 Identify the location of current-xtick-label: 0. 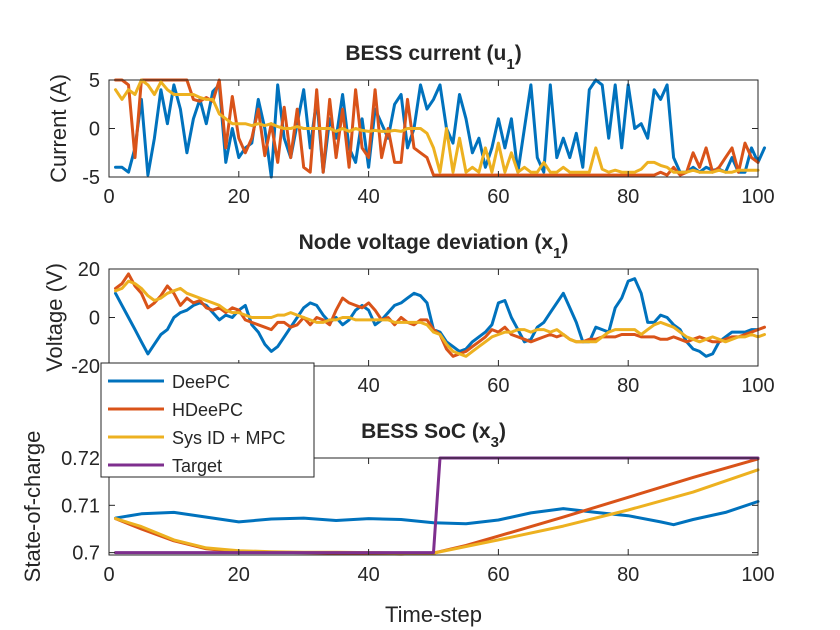
(108, 197).